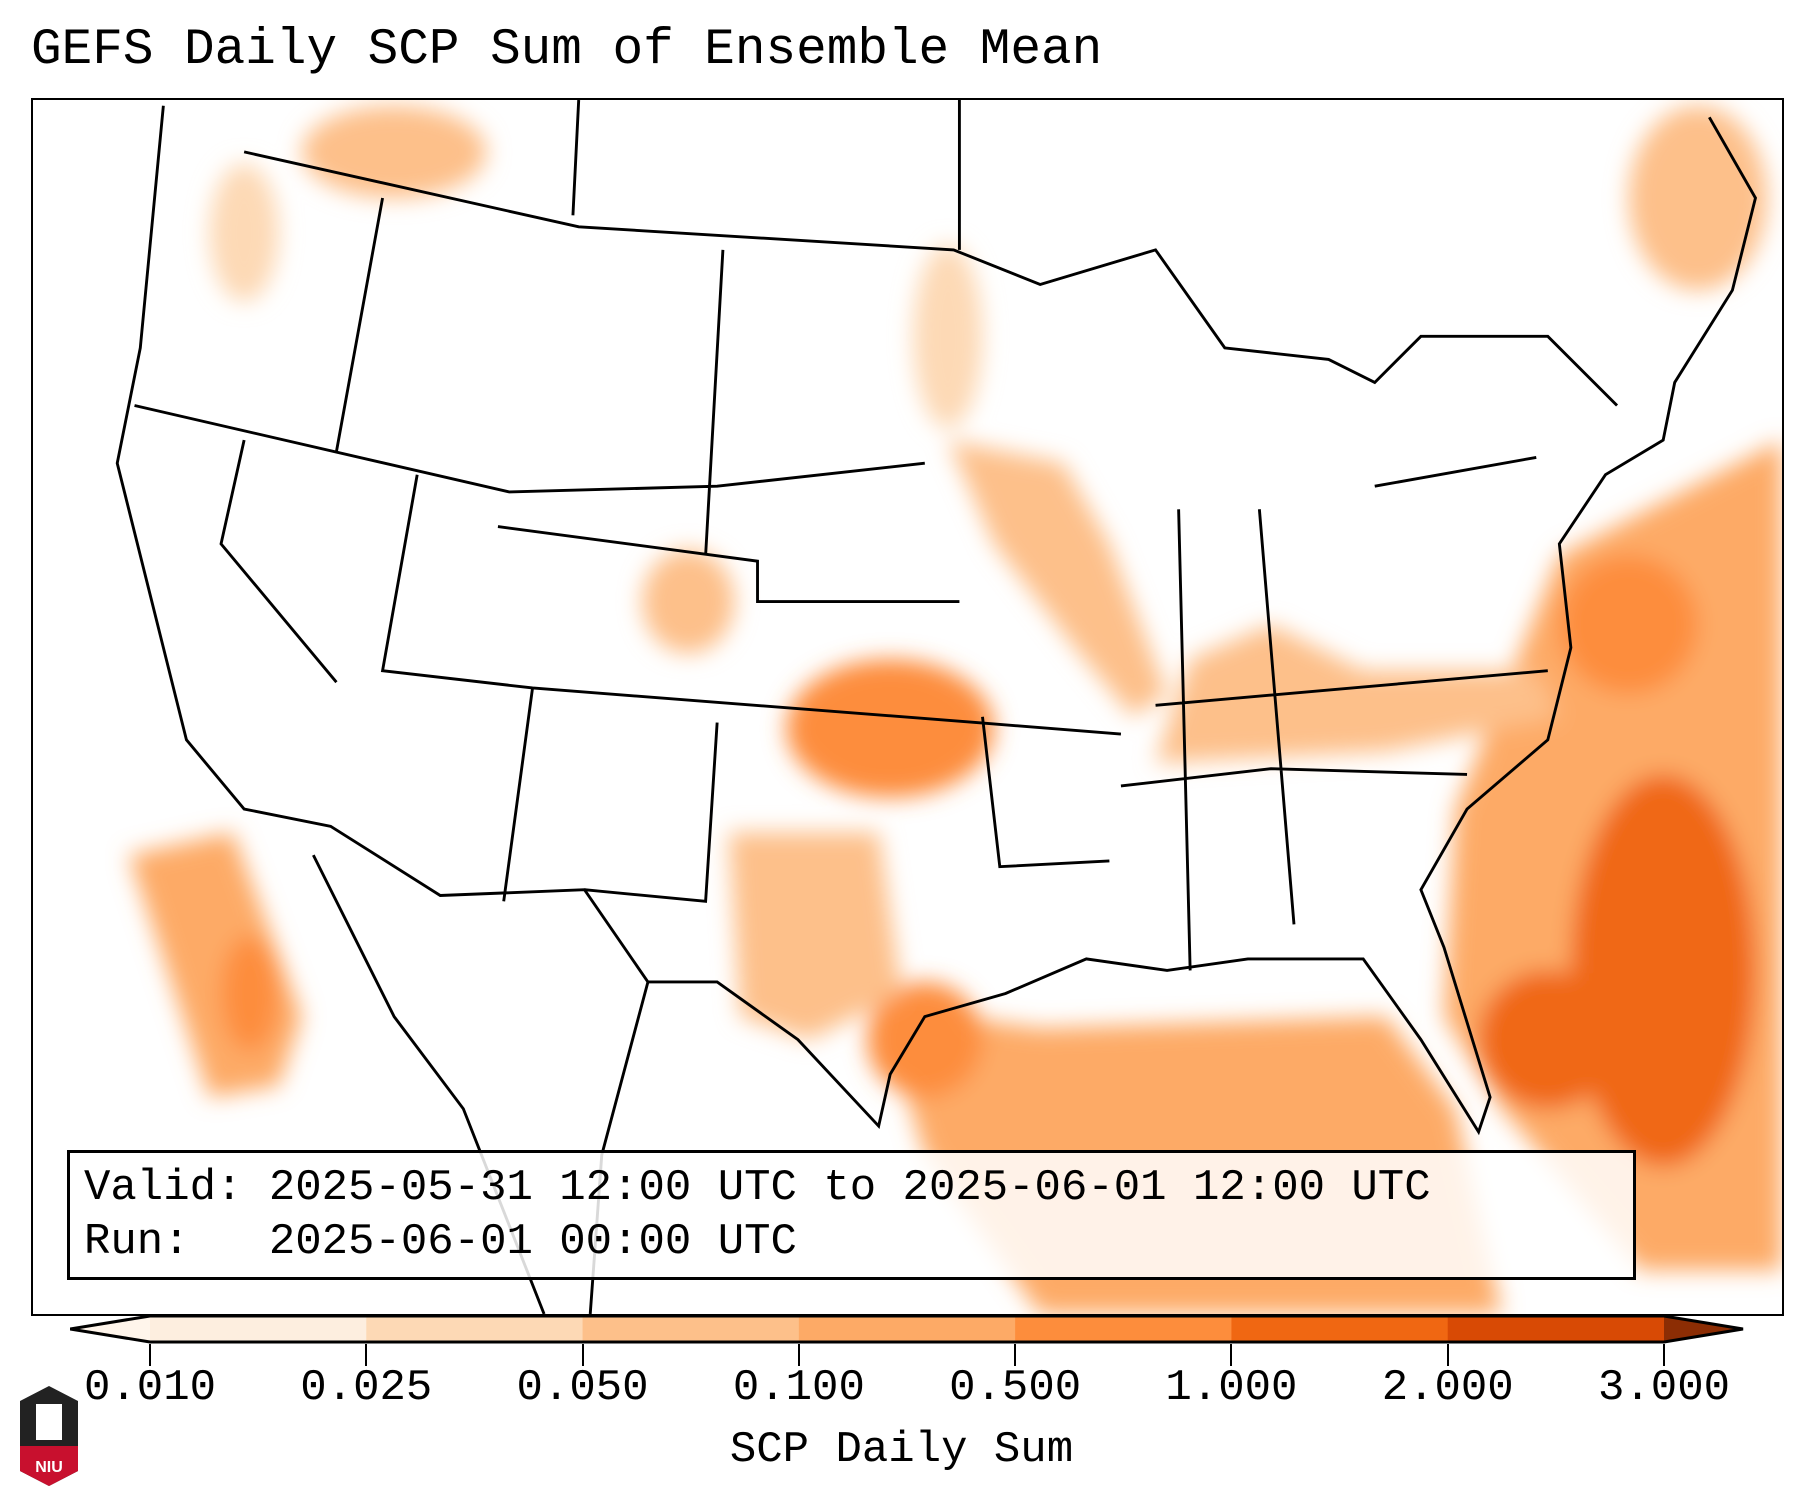  I want to click on colorbar-extend-max, so click(1703, 1329).